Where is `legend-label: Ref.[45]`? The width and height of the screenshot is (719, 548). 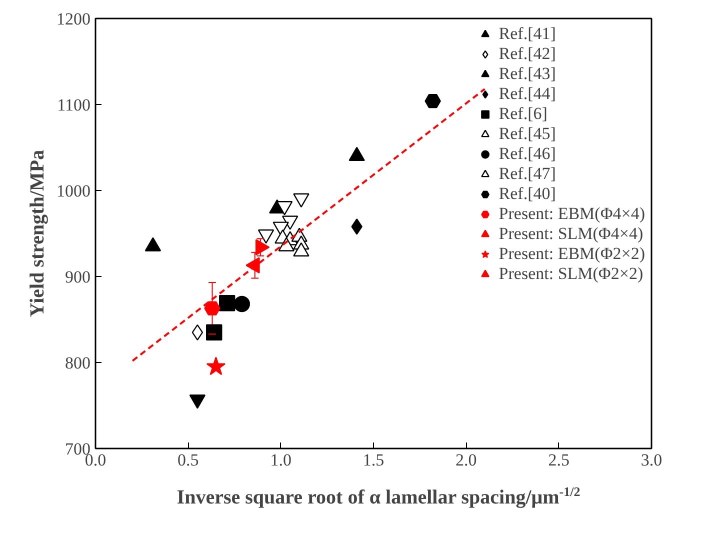 legend-label: Ref.[45] is located at coordinates (527, 134).